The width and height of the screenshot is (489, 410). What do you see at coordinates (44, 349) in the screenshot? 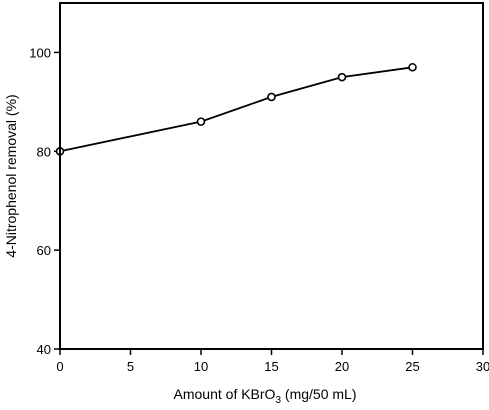
I see `y-tick-label: 40` at bounding box center [44, 349].